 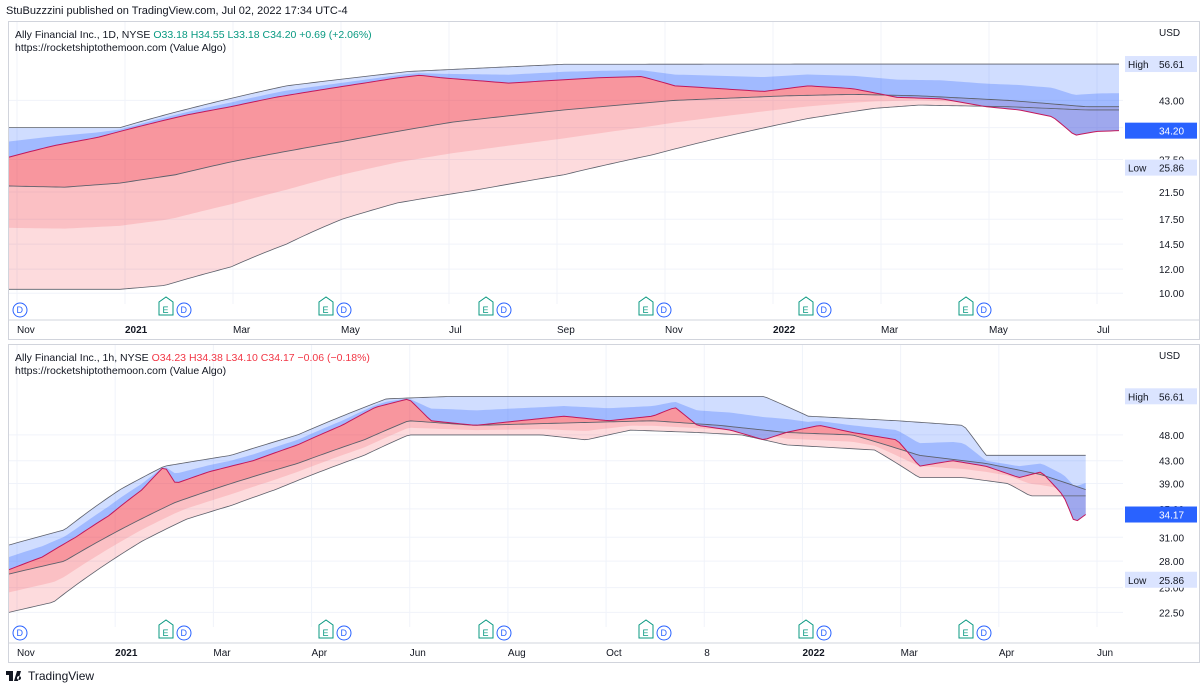 I want to click on y-tick-label: 14.50, so click(x=1171, y=245).